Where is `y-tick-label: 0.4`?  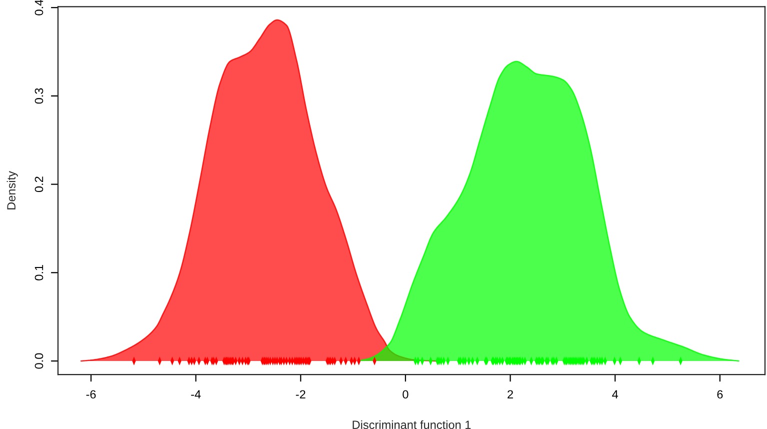 y-tick-label: 0.4 is located at coordinates (39, 8).